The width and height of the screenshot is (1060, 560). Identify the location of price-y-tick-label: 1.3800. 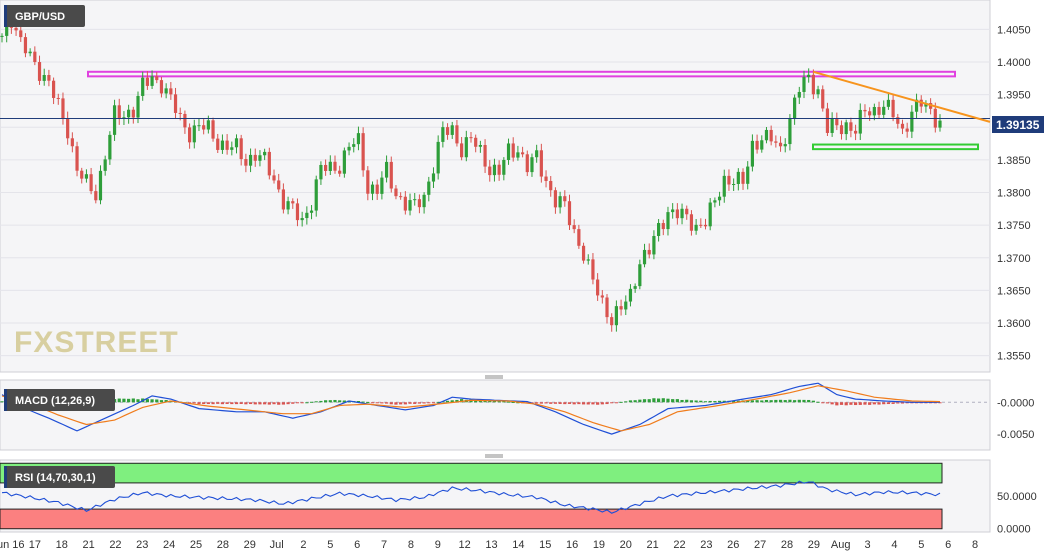
(1014, 194).